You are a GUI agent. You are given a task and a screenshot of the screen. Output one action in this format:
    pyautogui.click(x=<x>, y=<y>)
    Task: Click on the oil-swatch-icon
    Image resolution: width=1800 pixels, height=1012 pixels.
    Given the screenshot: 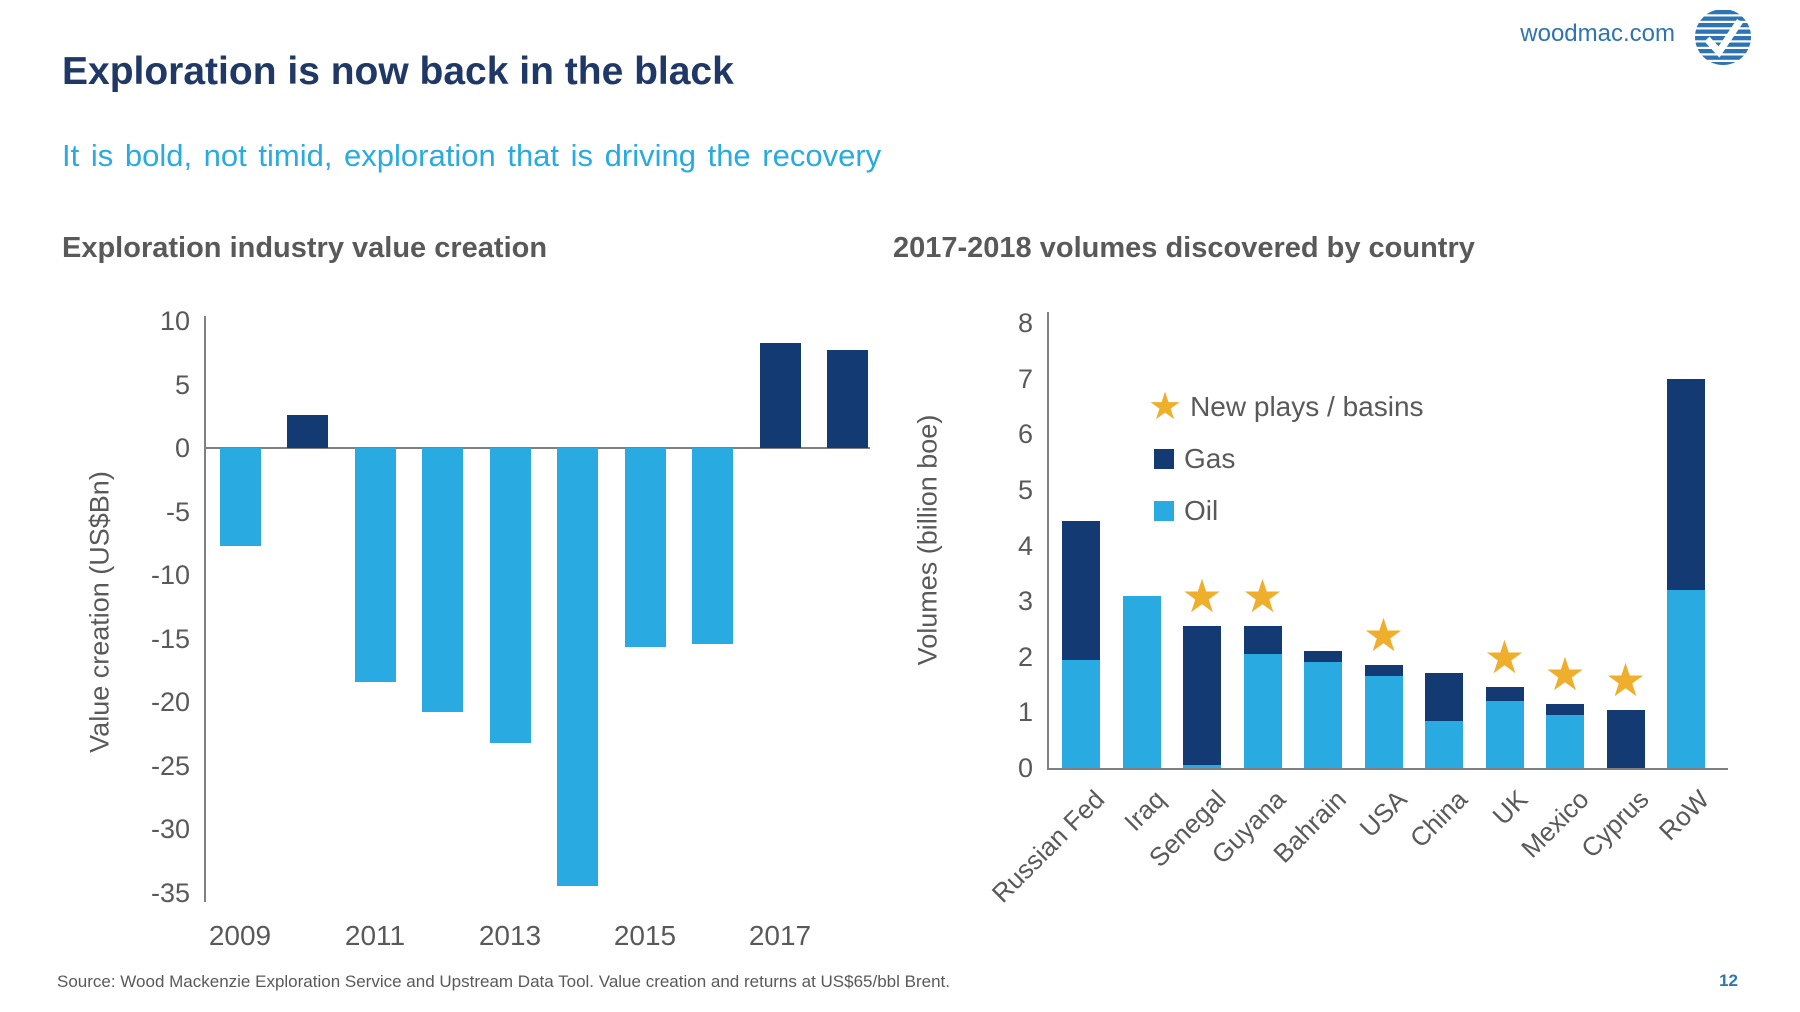 What is the action you would take?
    pyautogui.click(x=1164, y=511)
    